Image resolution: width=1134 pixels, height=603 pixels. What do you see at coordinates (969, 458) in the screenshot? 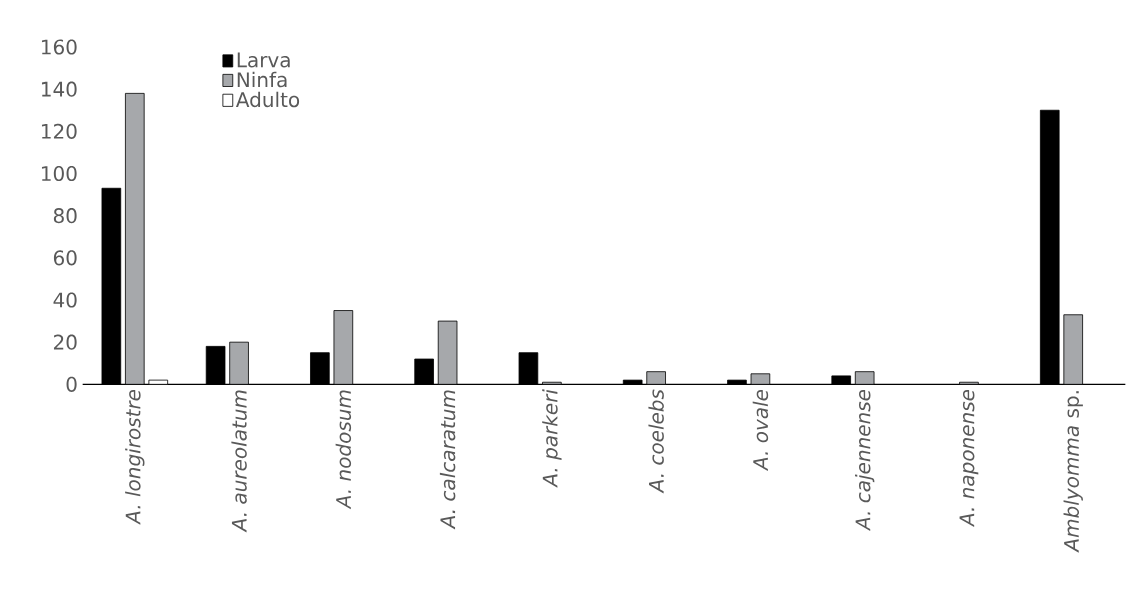
I see `x-tick-label: A. naponense` at bounding box center [969, 458].